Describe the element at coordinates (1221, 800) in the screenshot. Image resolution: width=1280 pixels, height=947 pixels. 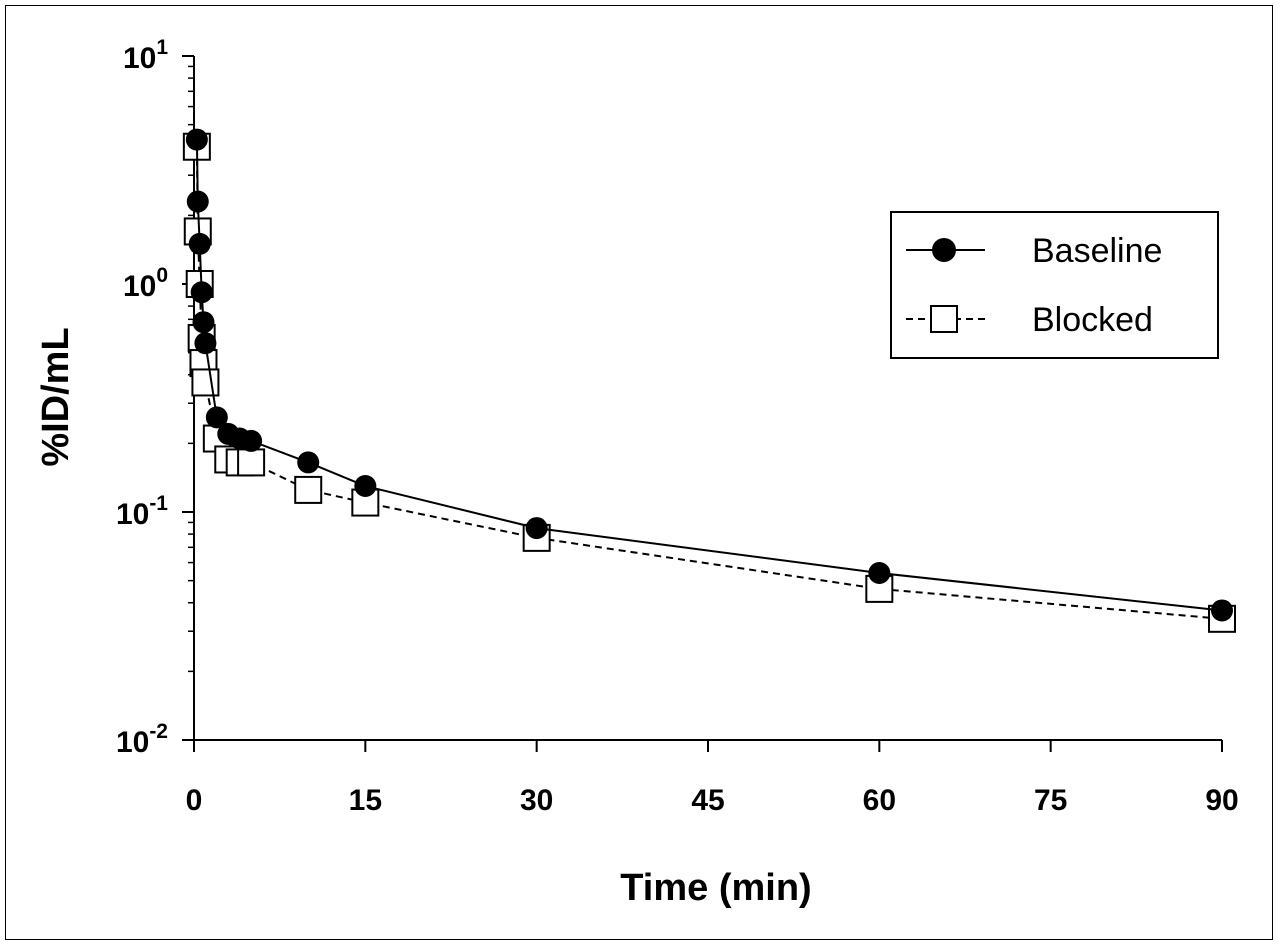
I see `x-tick-label: 90` at that location.